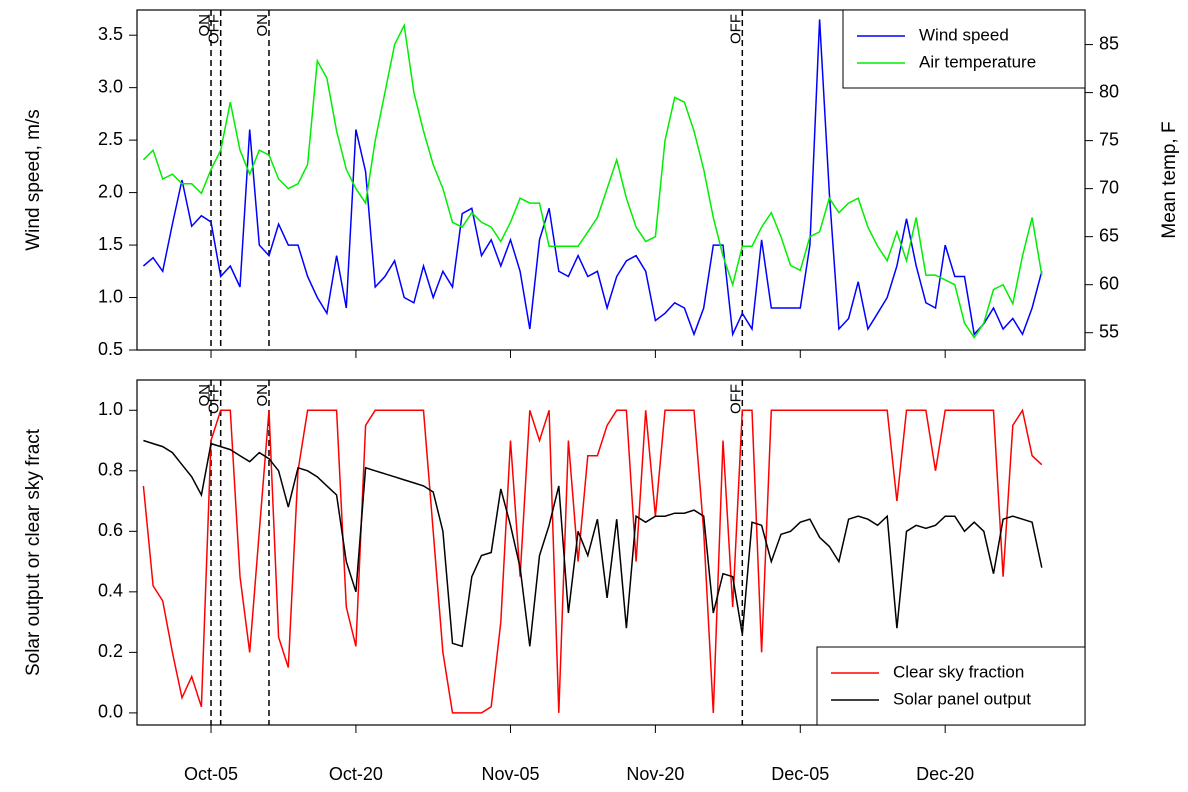  I want to click on y-axis-label: Wind speed, m/s, so click(33, 180).